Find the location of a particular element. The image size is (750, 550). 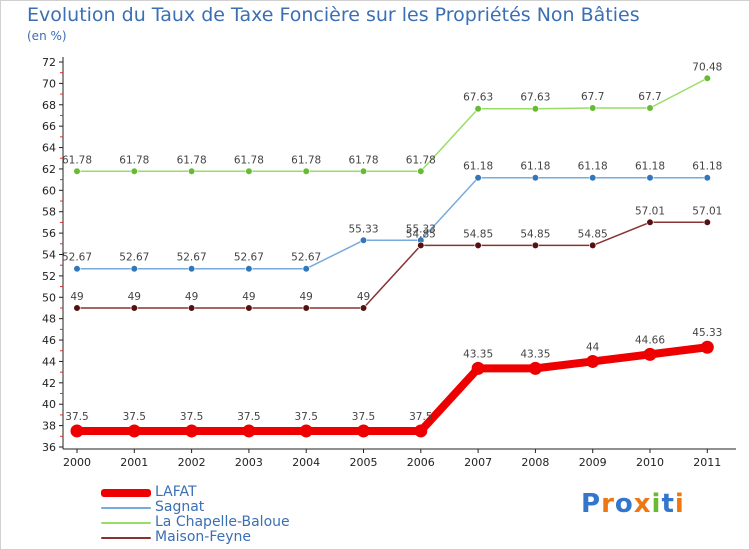

data-point-la-chapelle-baloue-2003 is located at coordinates (249, 171).